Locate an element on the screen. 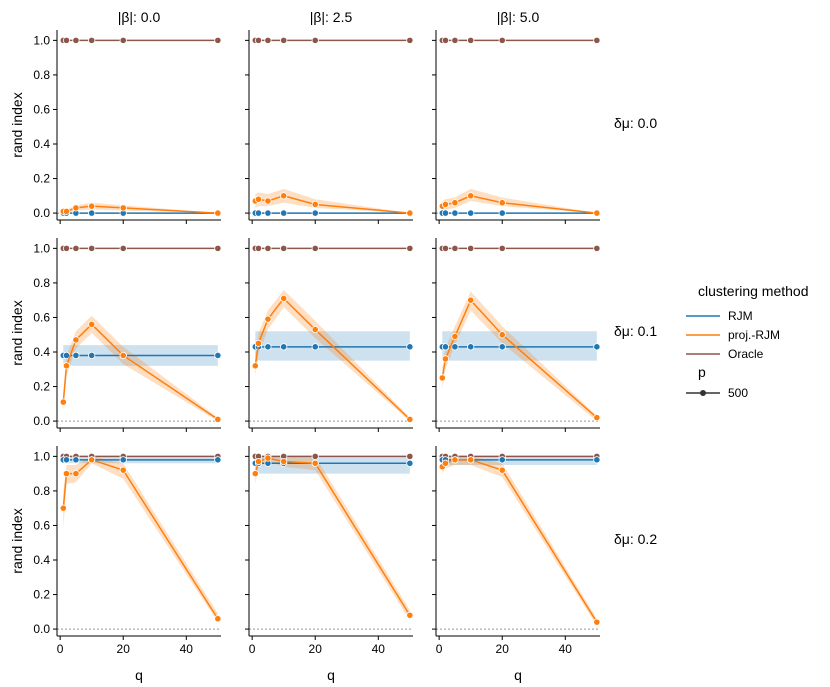 This screenshot has height=687, width=830. legend-label-oracle: Oracle is located at coordinates (746, 354).